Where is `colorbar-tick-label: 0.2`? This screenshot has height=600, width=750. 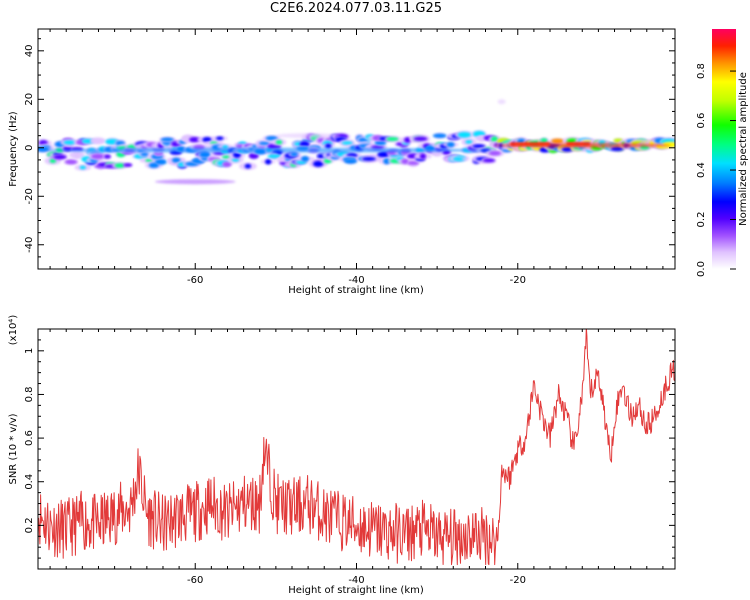
colorbar-tick-label: 0.2 is located at coordinates (701, 220).